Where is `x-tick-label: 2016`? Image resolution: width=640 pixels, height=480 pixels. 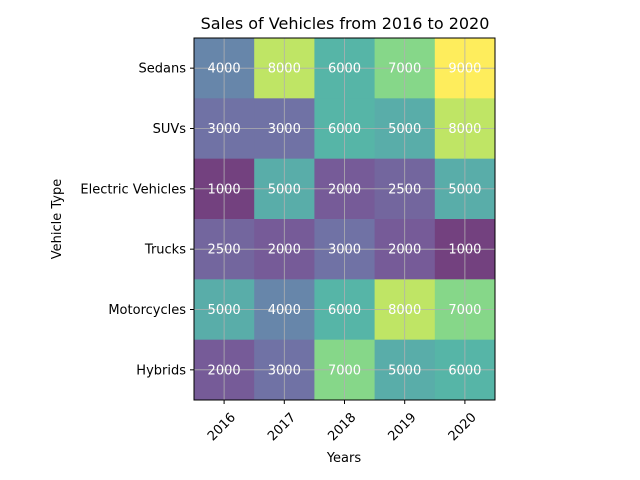 x-tick-label: 2016 is located at coordinates (222, 427).